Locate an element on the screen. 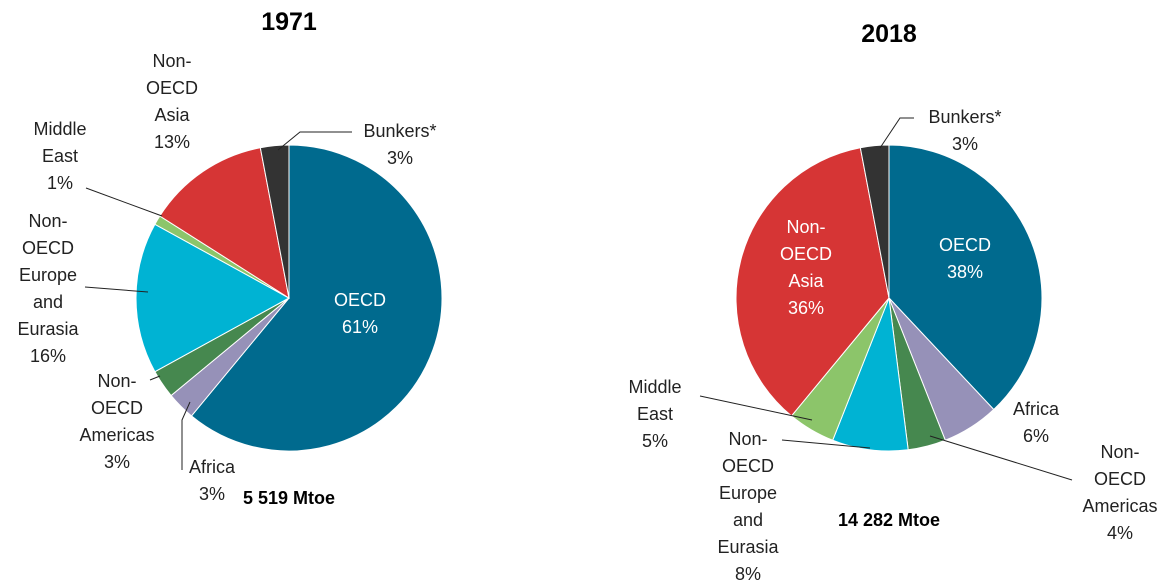 The height and width of the screenshot is (588, 1176). slice-label: OECD 38% is located at coordinates (965, 259).